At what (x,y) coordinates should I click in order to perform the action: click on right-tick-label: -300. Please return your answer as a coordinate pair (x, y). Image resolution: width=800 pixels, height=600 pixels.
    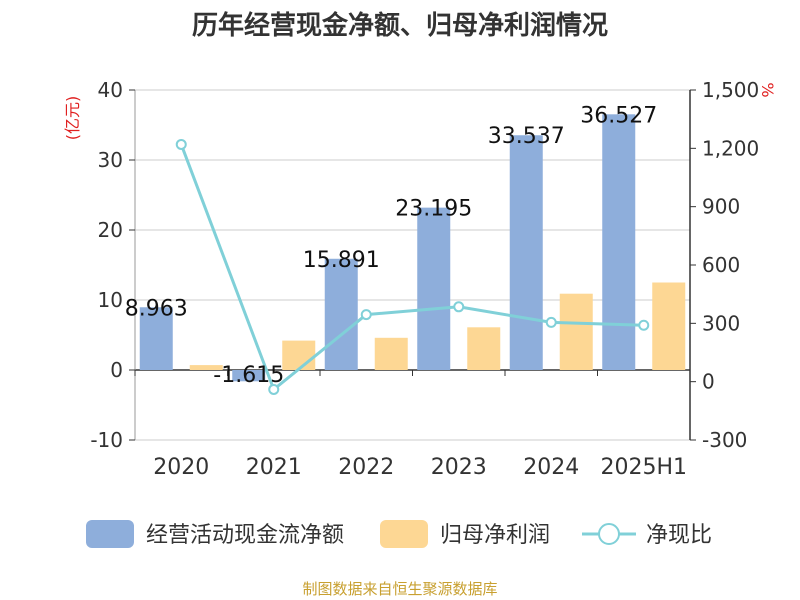
    Looking at the image, I should click on (724, 440).